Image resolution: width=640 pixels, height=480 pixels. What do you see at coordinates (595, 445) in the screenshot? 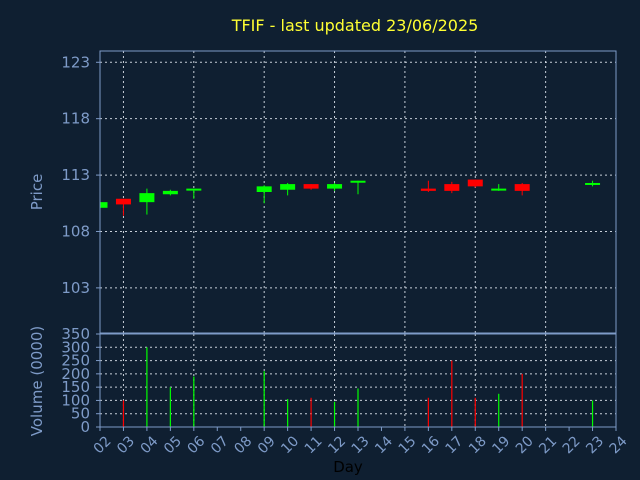
I see `x-tick-label: 23` at bounding box center [595, 445].